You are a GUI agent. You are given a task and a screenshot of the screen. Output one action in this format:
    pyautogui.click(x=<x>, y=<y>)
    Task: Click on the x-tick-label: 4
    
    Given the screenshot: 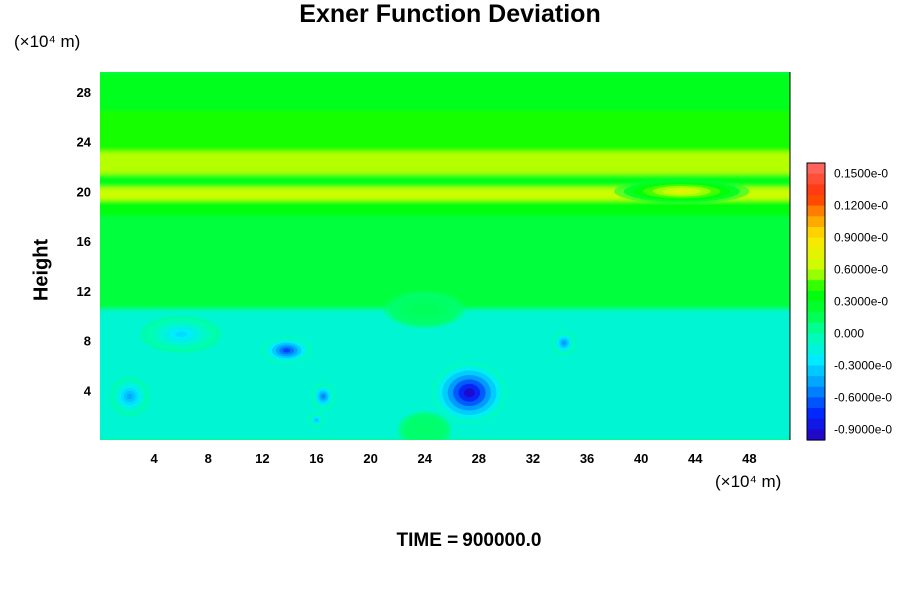 What is the action you would take?
    pyautogui.click(x=155, y=458)
    